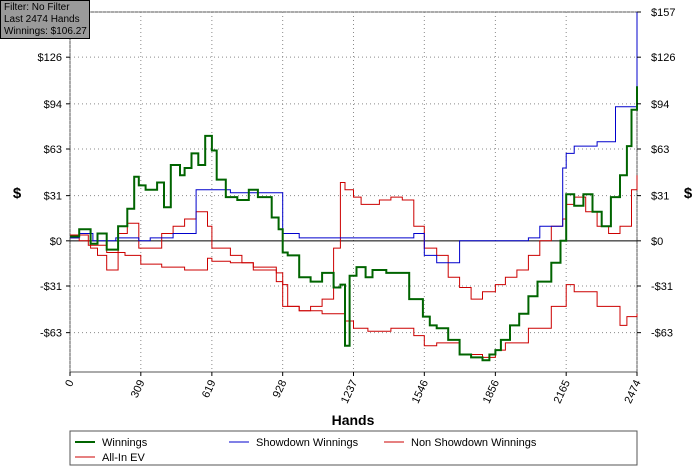 The width and height of the screenshot is (700, 468). Describe the element at coordinates (656, 173) in the screenshot. I see `y-axis-right-ticks: $157 $126 $94 $63 $31 $0 -$31 -$63` at that location.